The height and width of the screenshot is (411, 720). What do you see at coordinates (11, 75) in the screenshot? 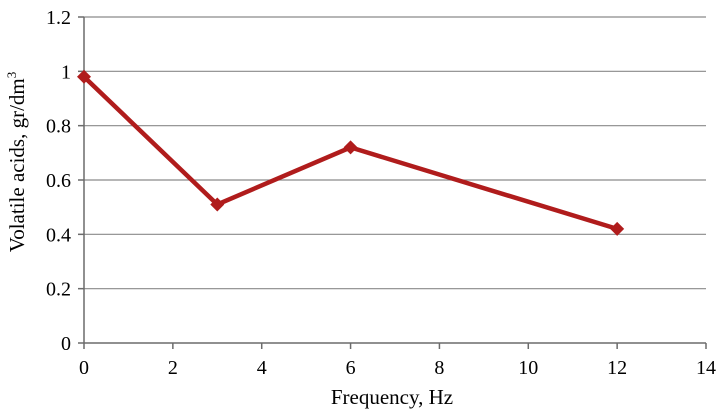
I see `y-axis-title-superscript: 3` at bounding box center [11, 75].